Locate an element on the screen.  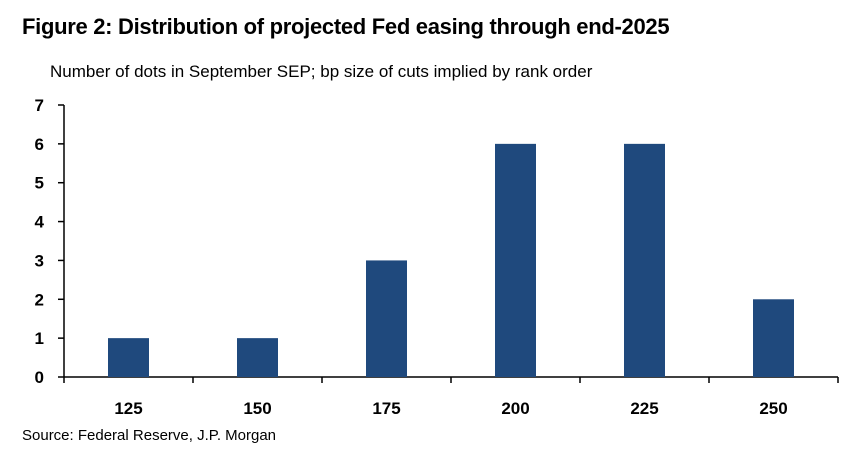
y-tick-label: 6 is located at coordinates (39, 144).